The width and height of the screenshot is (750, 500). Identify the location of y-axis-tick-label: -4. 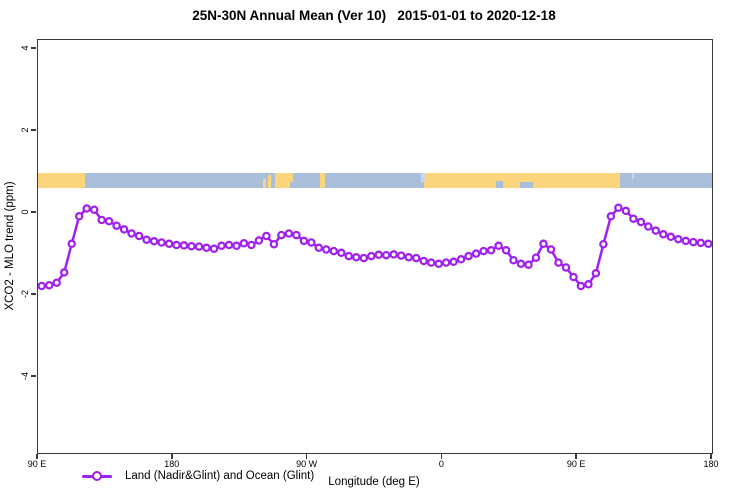
(25, 376).